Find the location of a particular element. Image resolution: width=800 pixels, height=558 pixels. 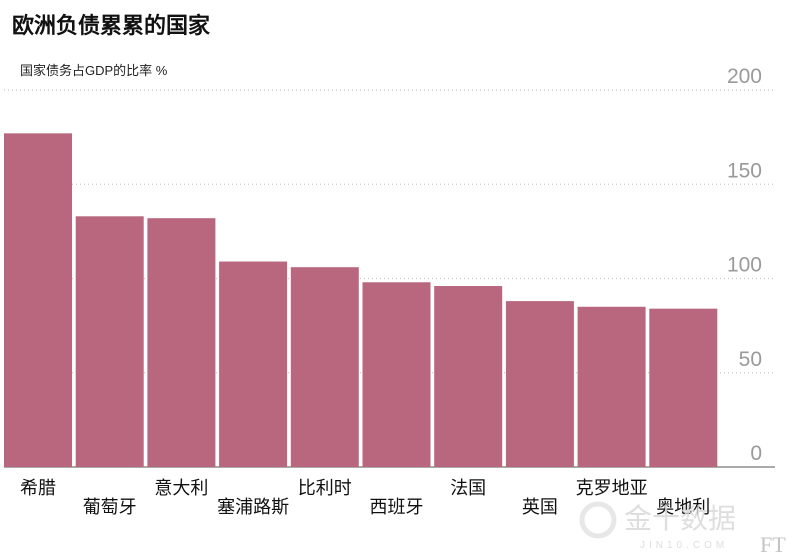

x-category-label: 希腊 is located at coordinates (38, 488).